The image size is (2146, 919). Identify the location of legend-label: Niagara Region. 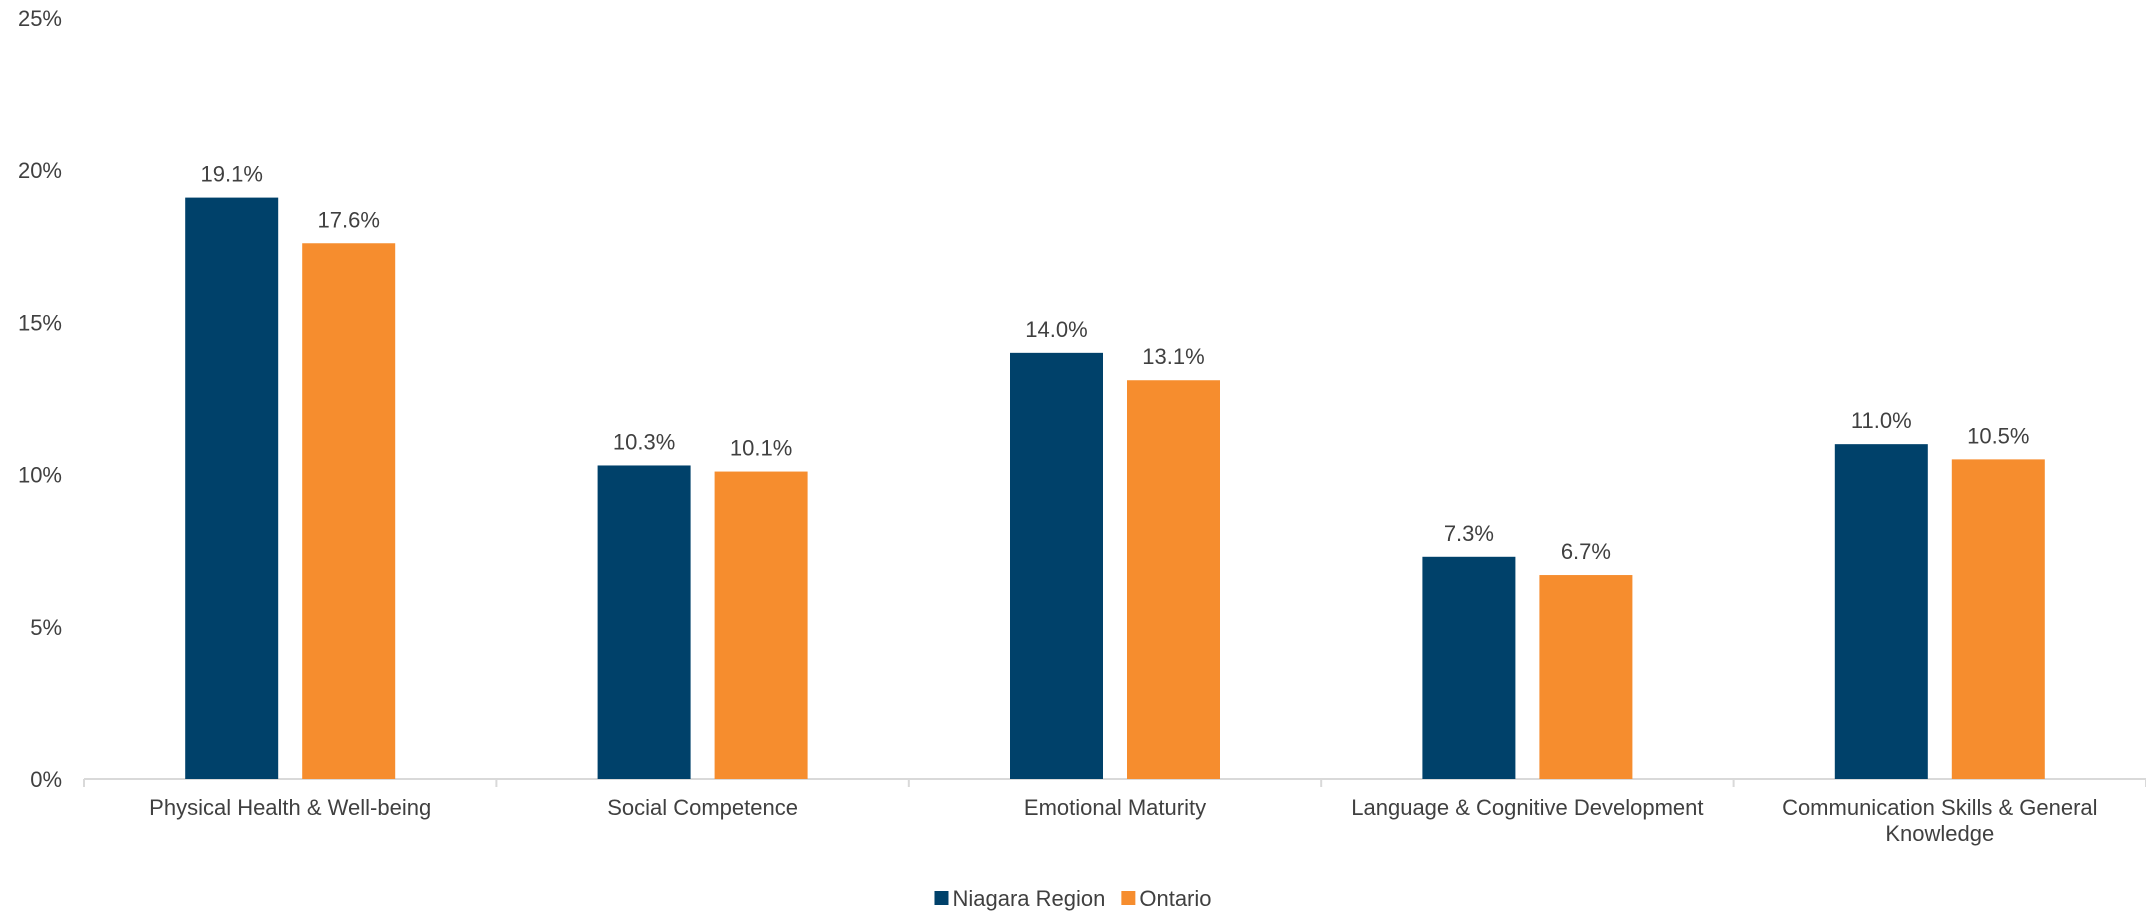
(1028, 898).